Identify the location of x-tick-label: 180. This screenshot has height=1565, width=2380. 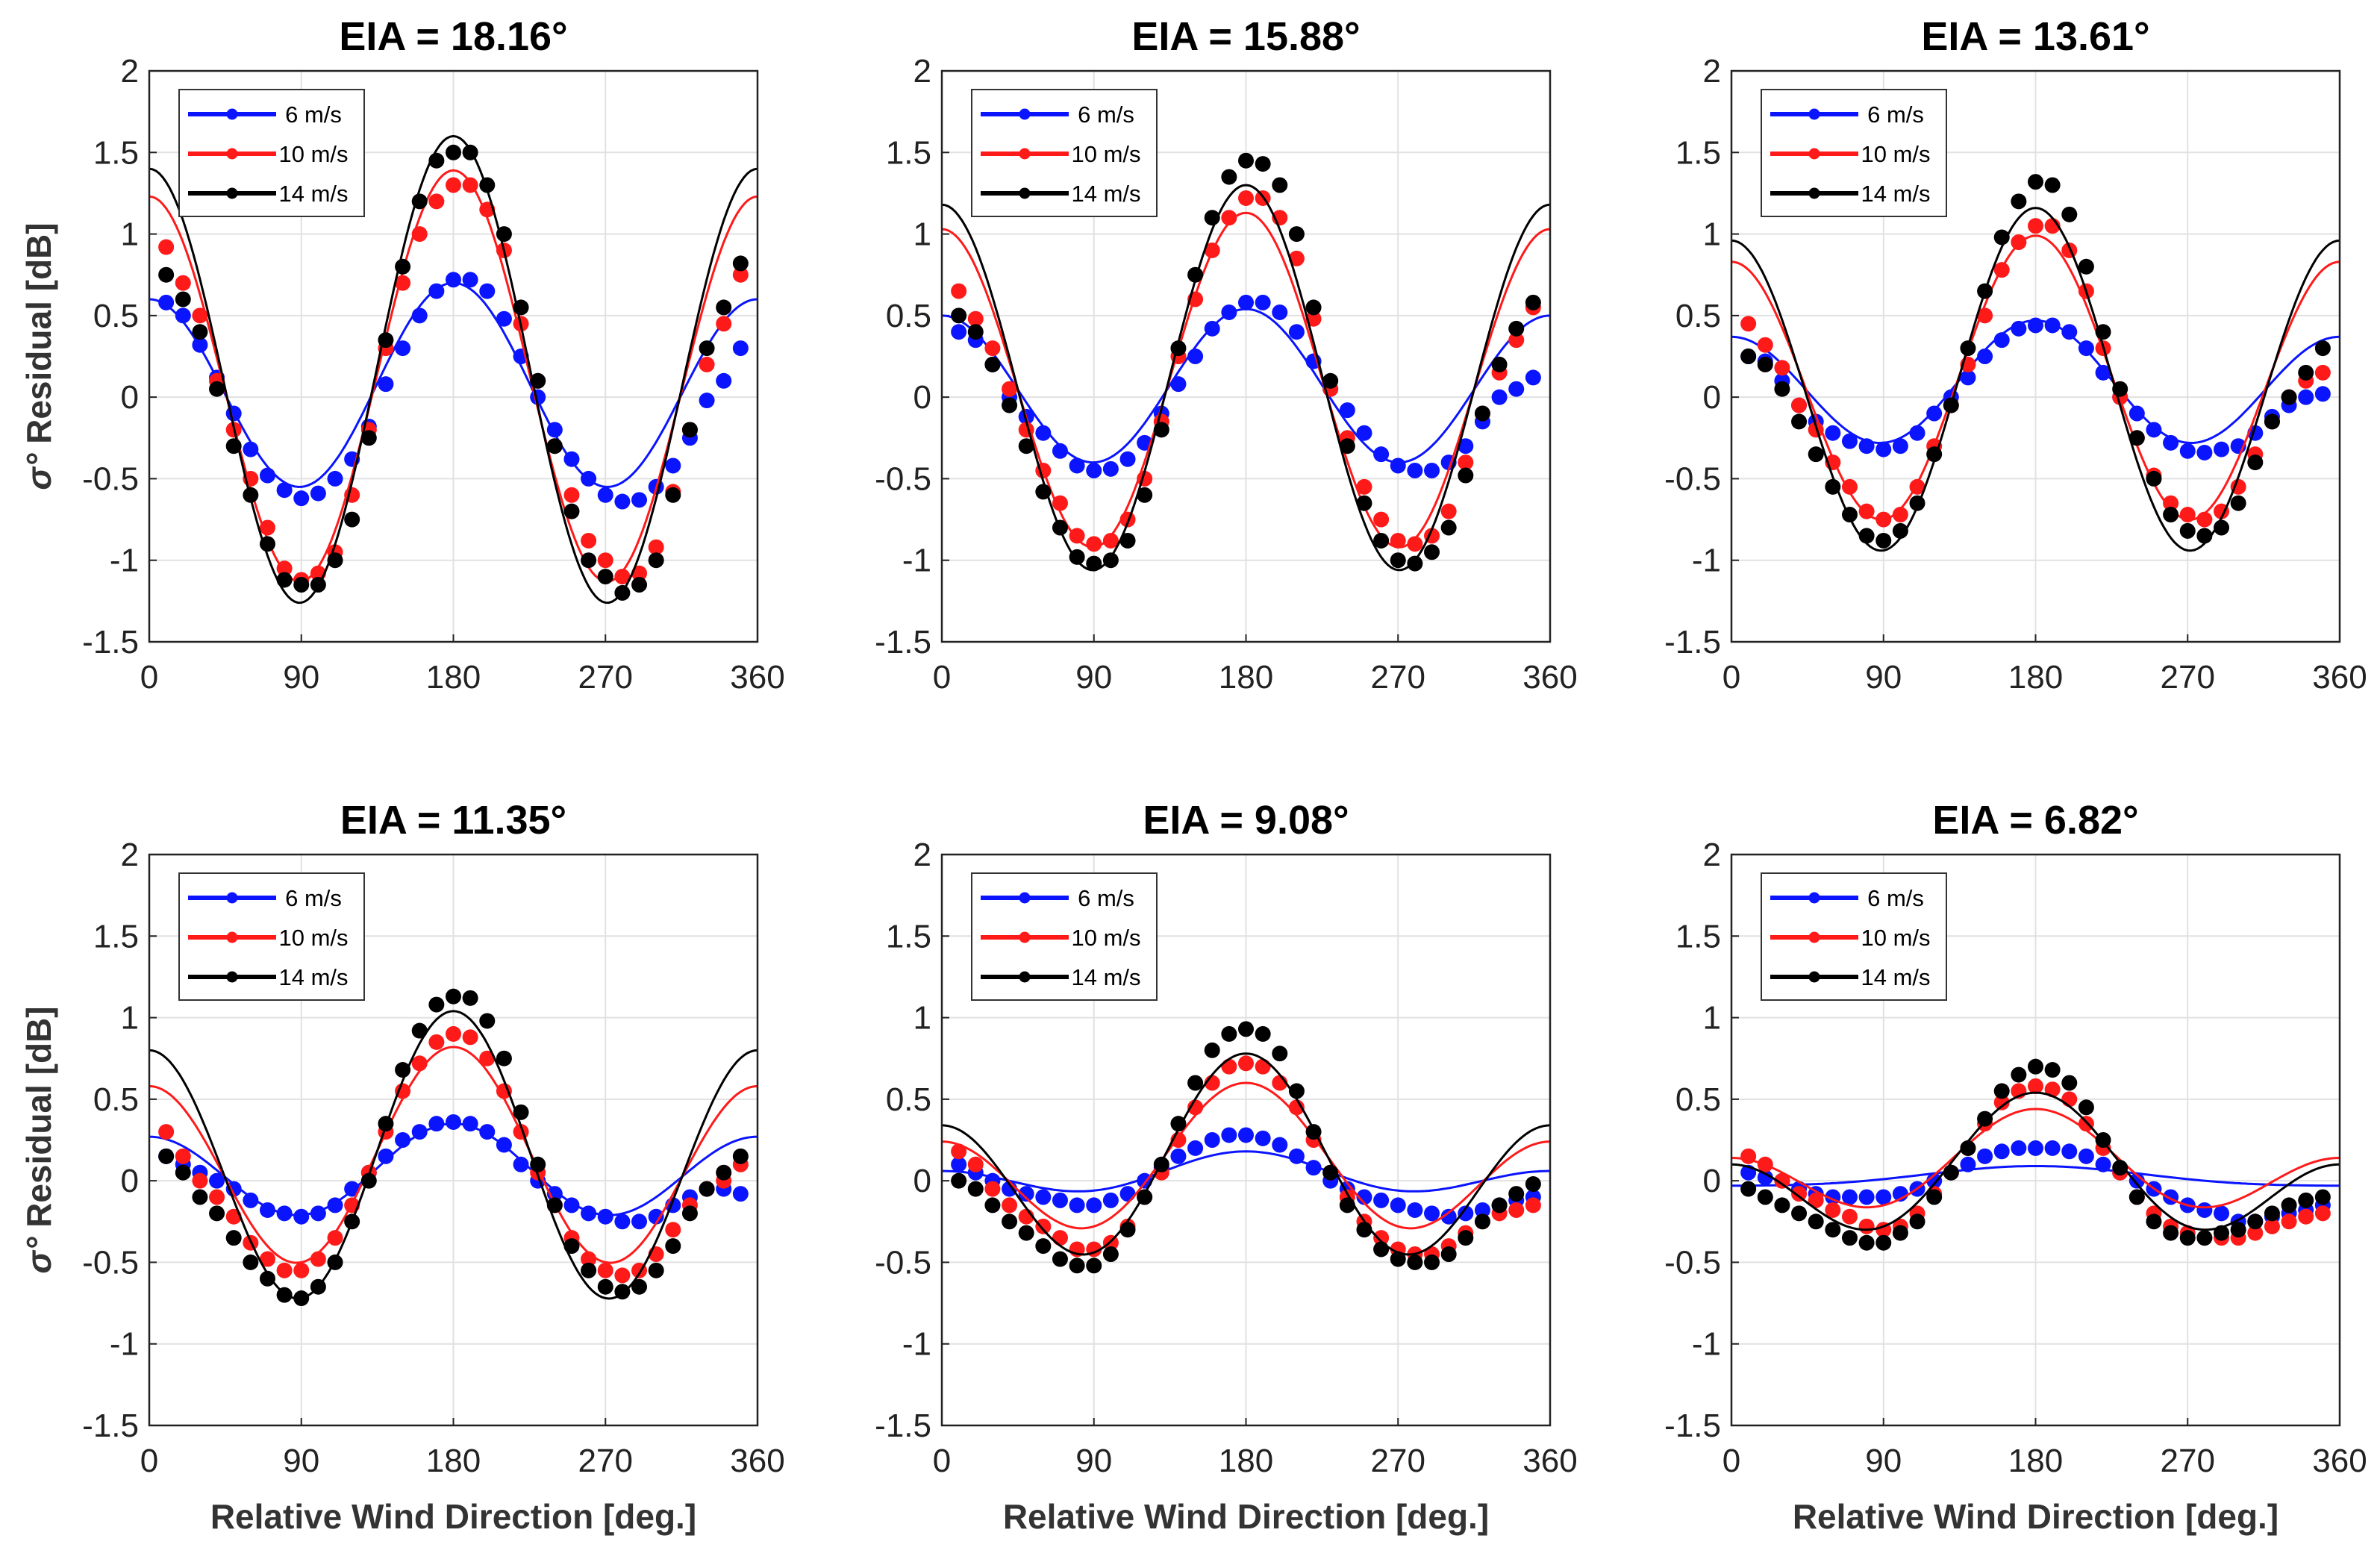
(2035, 677).